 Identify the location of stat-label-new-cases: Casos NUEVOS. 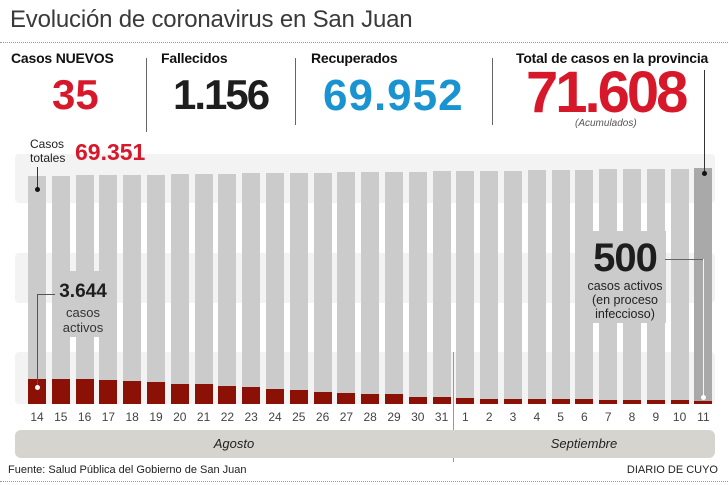
(62, 58).